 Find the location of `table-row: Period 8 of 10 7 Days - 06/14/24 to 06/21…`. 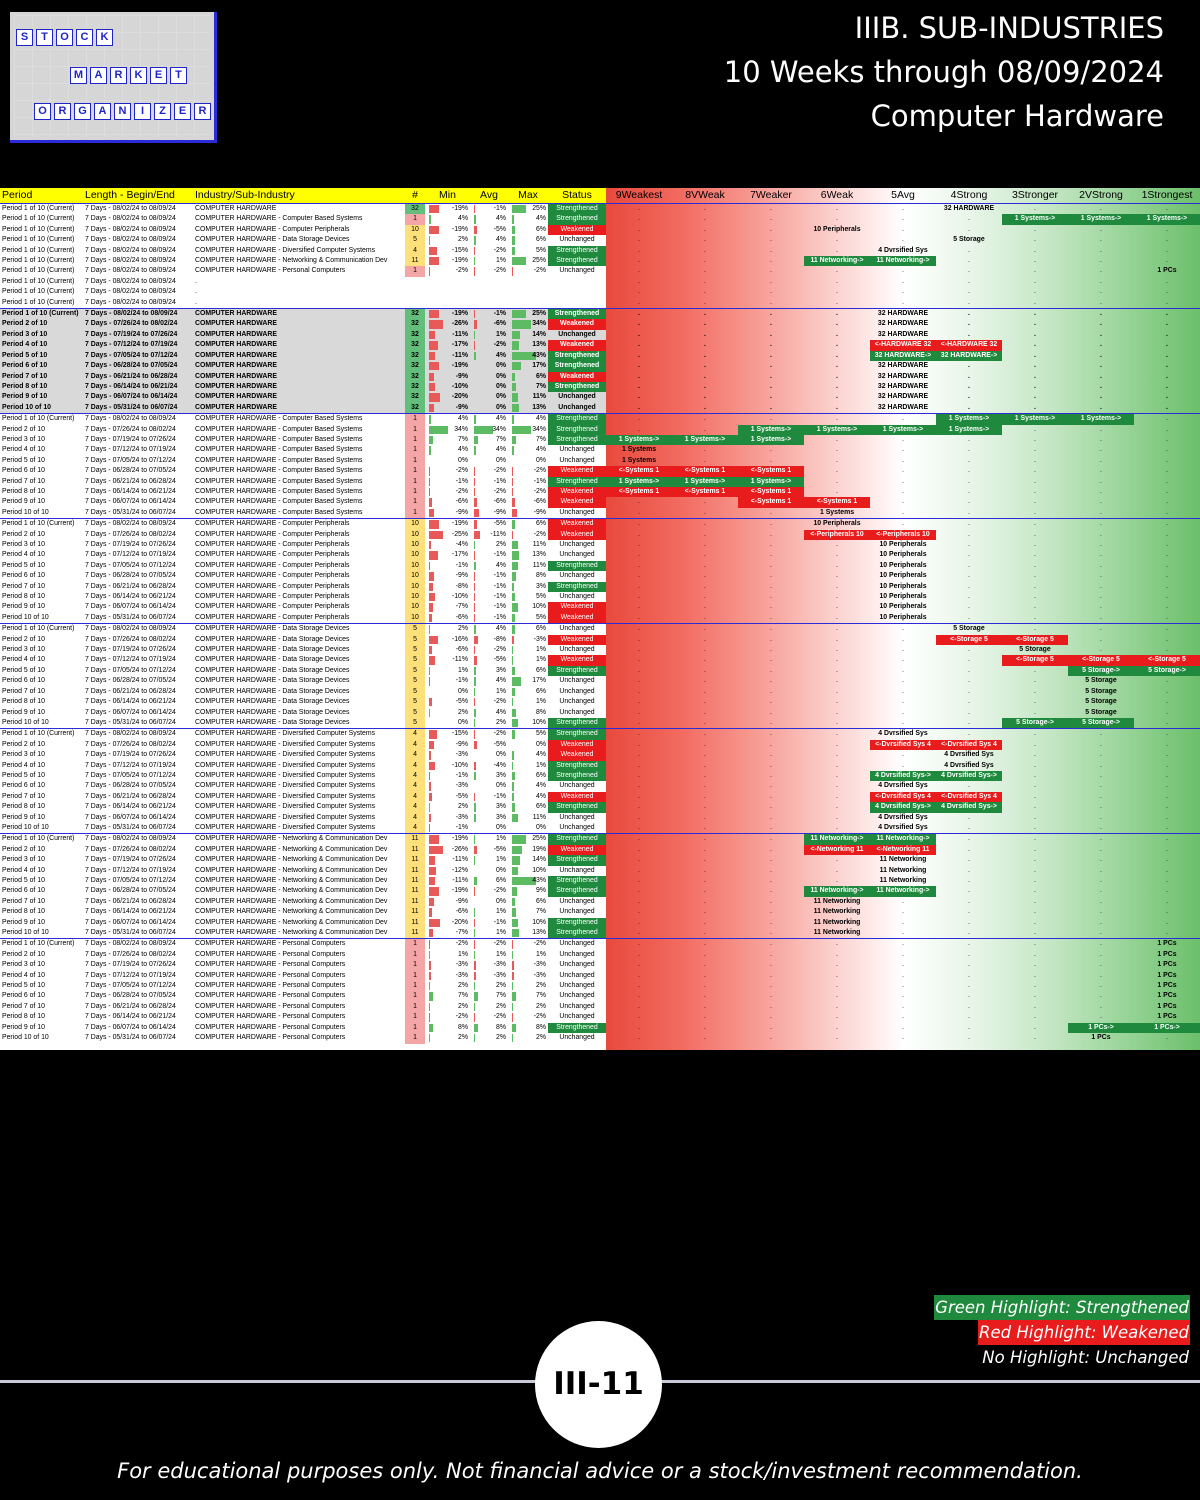

table-row: Period 8 of 10 7 Days - 06/14/24 to 06/21… is located at coordinates (600, 492).